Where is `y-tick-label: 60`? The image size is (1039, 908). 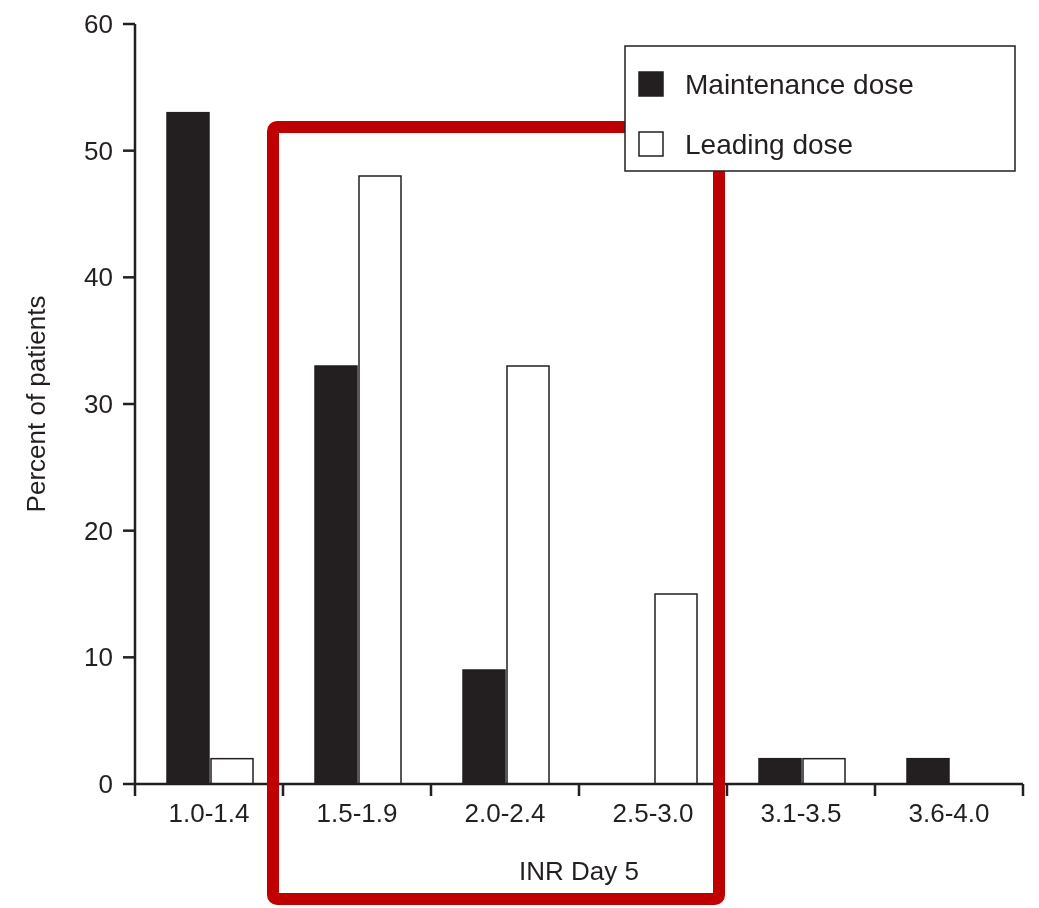
y-tick-label: 60 is located at coordinates (98, 24).